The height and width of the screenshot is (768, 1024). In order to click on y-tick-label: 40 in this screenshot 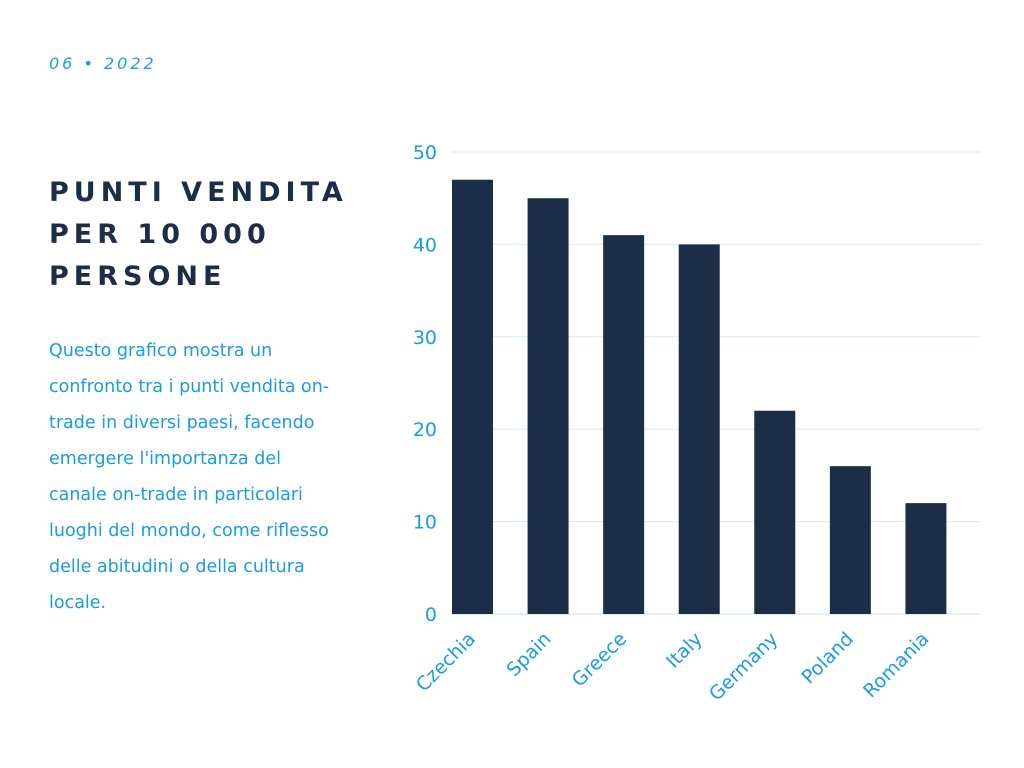, I will do `click(425, 245)`.